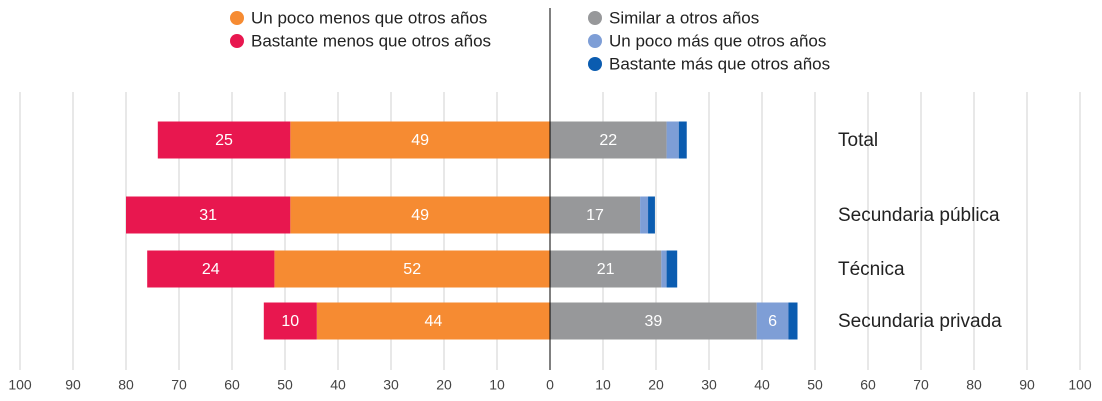 This screenshot has width=1102, height=401. Describe the element at coordinates (369, 17) in the screenshot. I see `legend-label: Un poco menos que otros años` at that location.